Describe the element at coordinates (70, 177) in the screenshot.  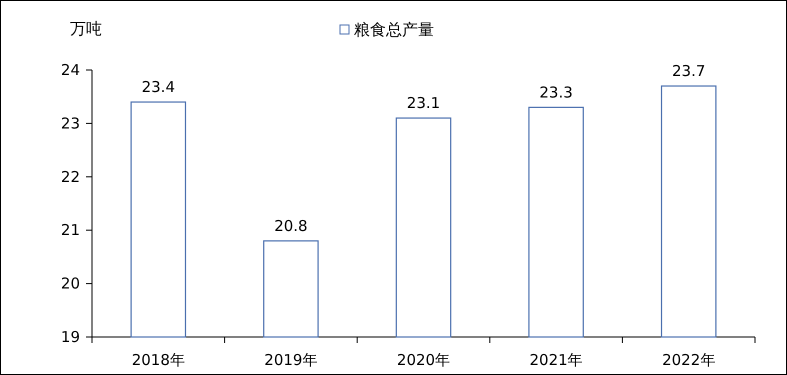
I see `y-tick-label: 22` at that location.